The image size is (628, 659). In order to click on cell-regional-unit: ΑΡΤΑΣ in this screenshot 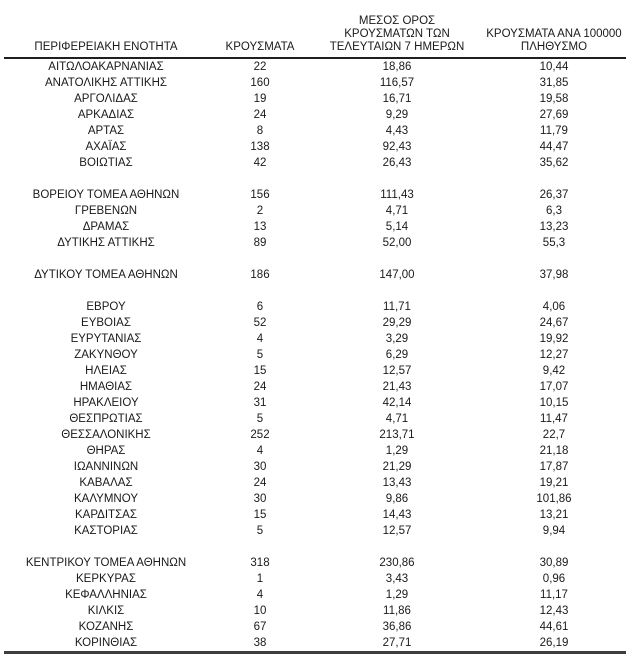, I will do `click(106, 131)`.